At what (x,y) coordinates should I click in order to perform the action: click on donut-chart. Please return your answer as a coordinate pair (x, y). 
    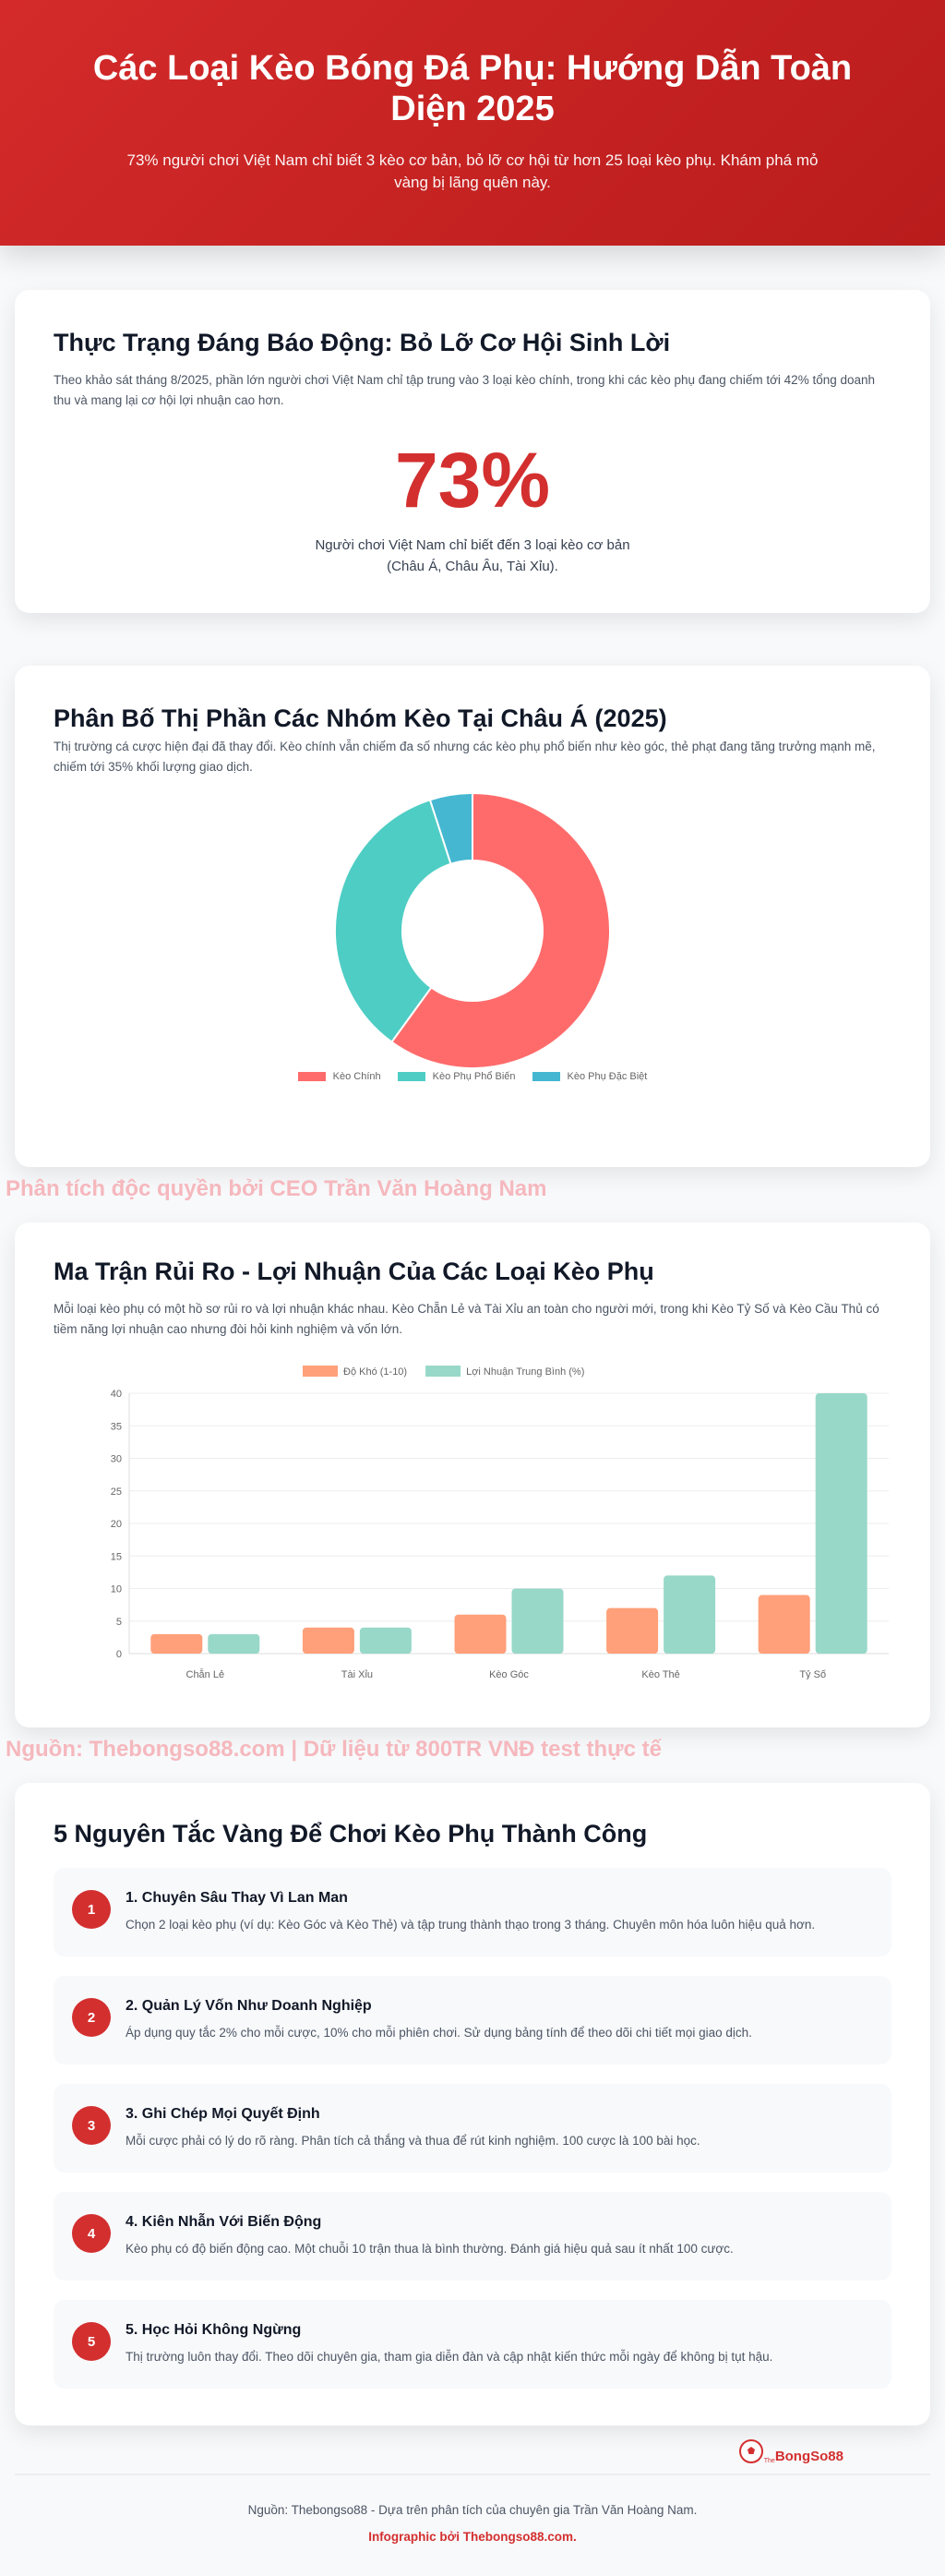
    Looking at the image, I should click on (472, 930).